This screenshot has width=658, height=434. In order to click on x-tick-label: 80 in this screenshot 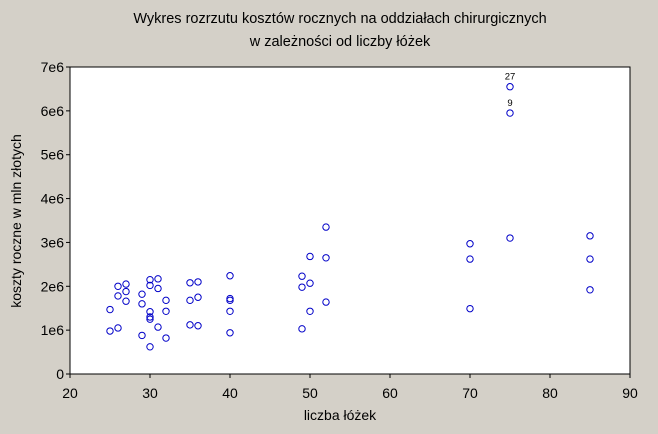, I will do `click(550, 393)`.